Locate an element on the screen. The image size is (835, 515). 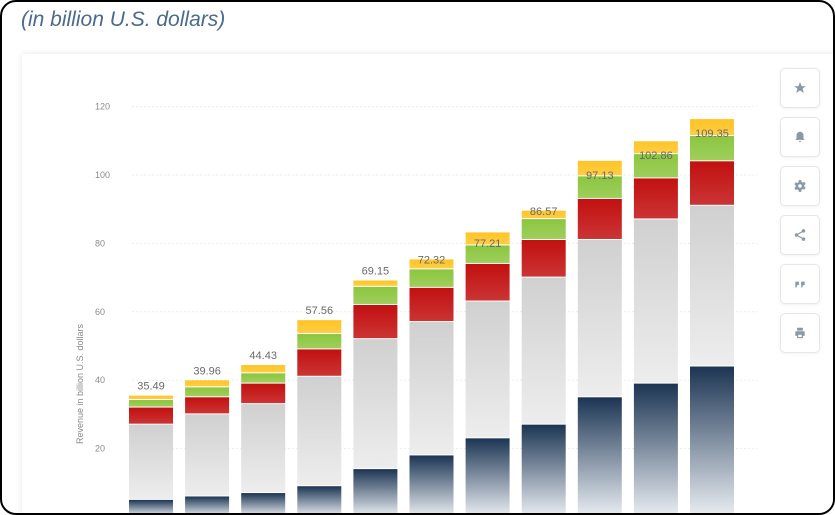
star-icon is located at coordinates (800, 87).